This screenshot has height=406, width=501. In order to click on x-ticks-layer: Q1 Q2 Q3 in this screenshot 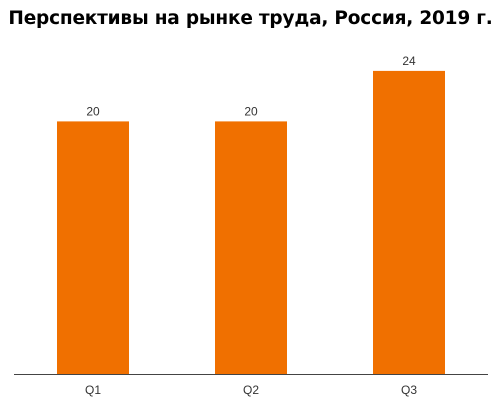, I will do `click(251, 390)`.